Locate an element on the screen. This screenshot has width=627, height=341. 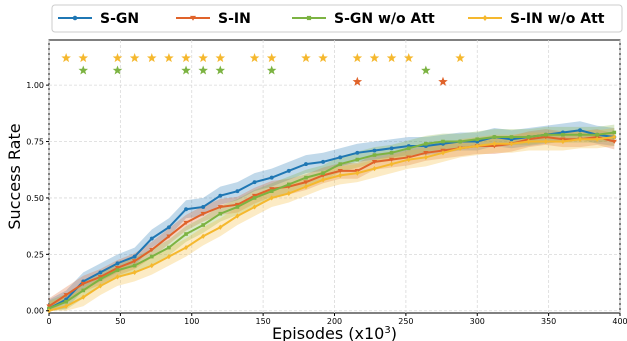
legend-marker-s-in is located at coordinates (193, 18).